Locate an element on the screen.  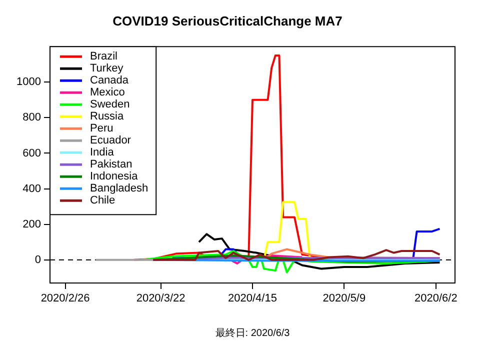
legend-label: Sweden is located at coordinates (110, 104).